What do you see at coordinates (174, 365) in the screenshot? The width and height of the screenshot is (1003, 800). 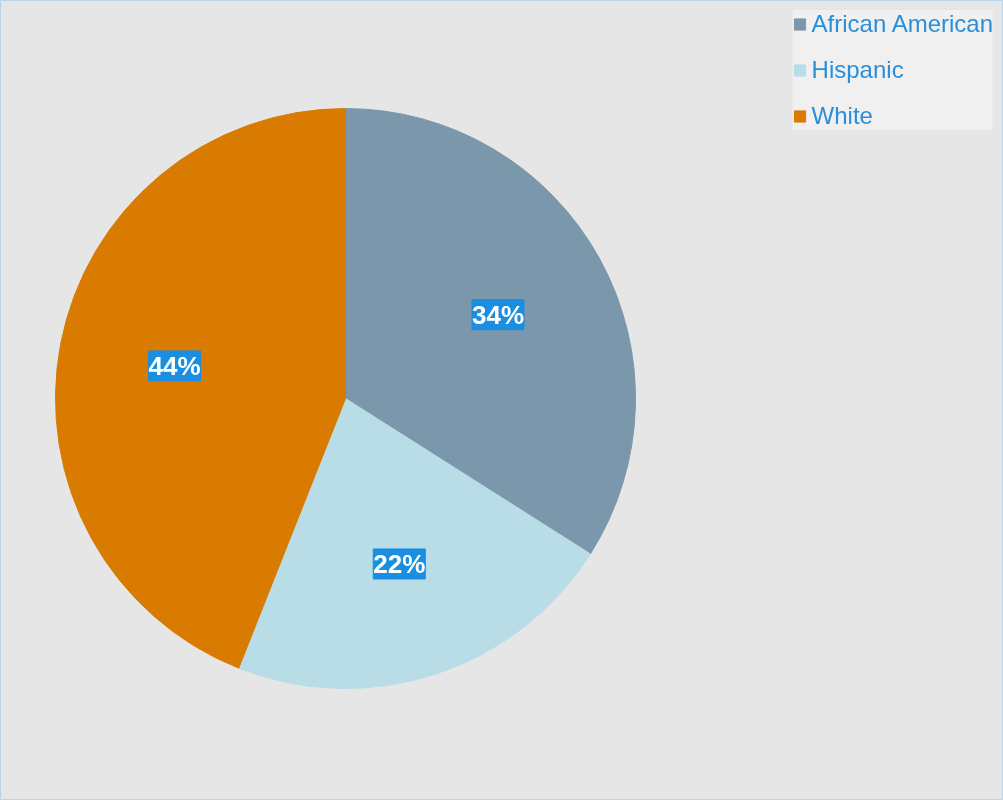 I see `data-label: 44%` at bounding box center [174, 365].